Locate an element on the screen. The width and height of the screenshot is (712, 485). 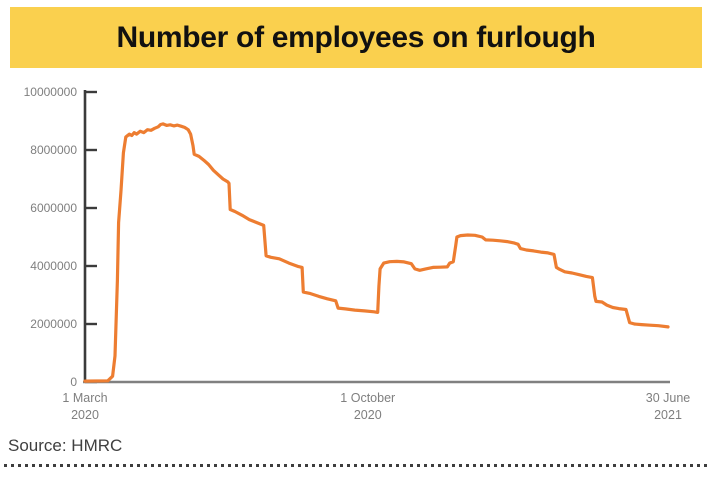
y-axis-tick-label: 0 is located at coordinates (73, 382).